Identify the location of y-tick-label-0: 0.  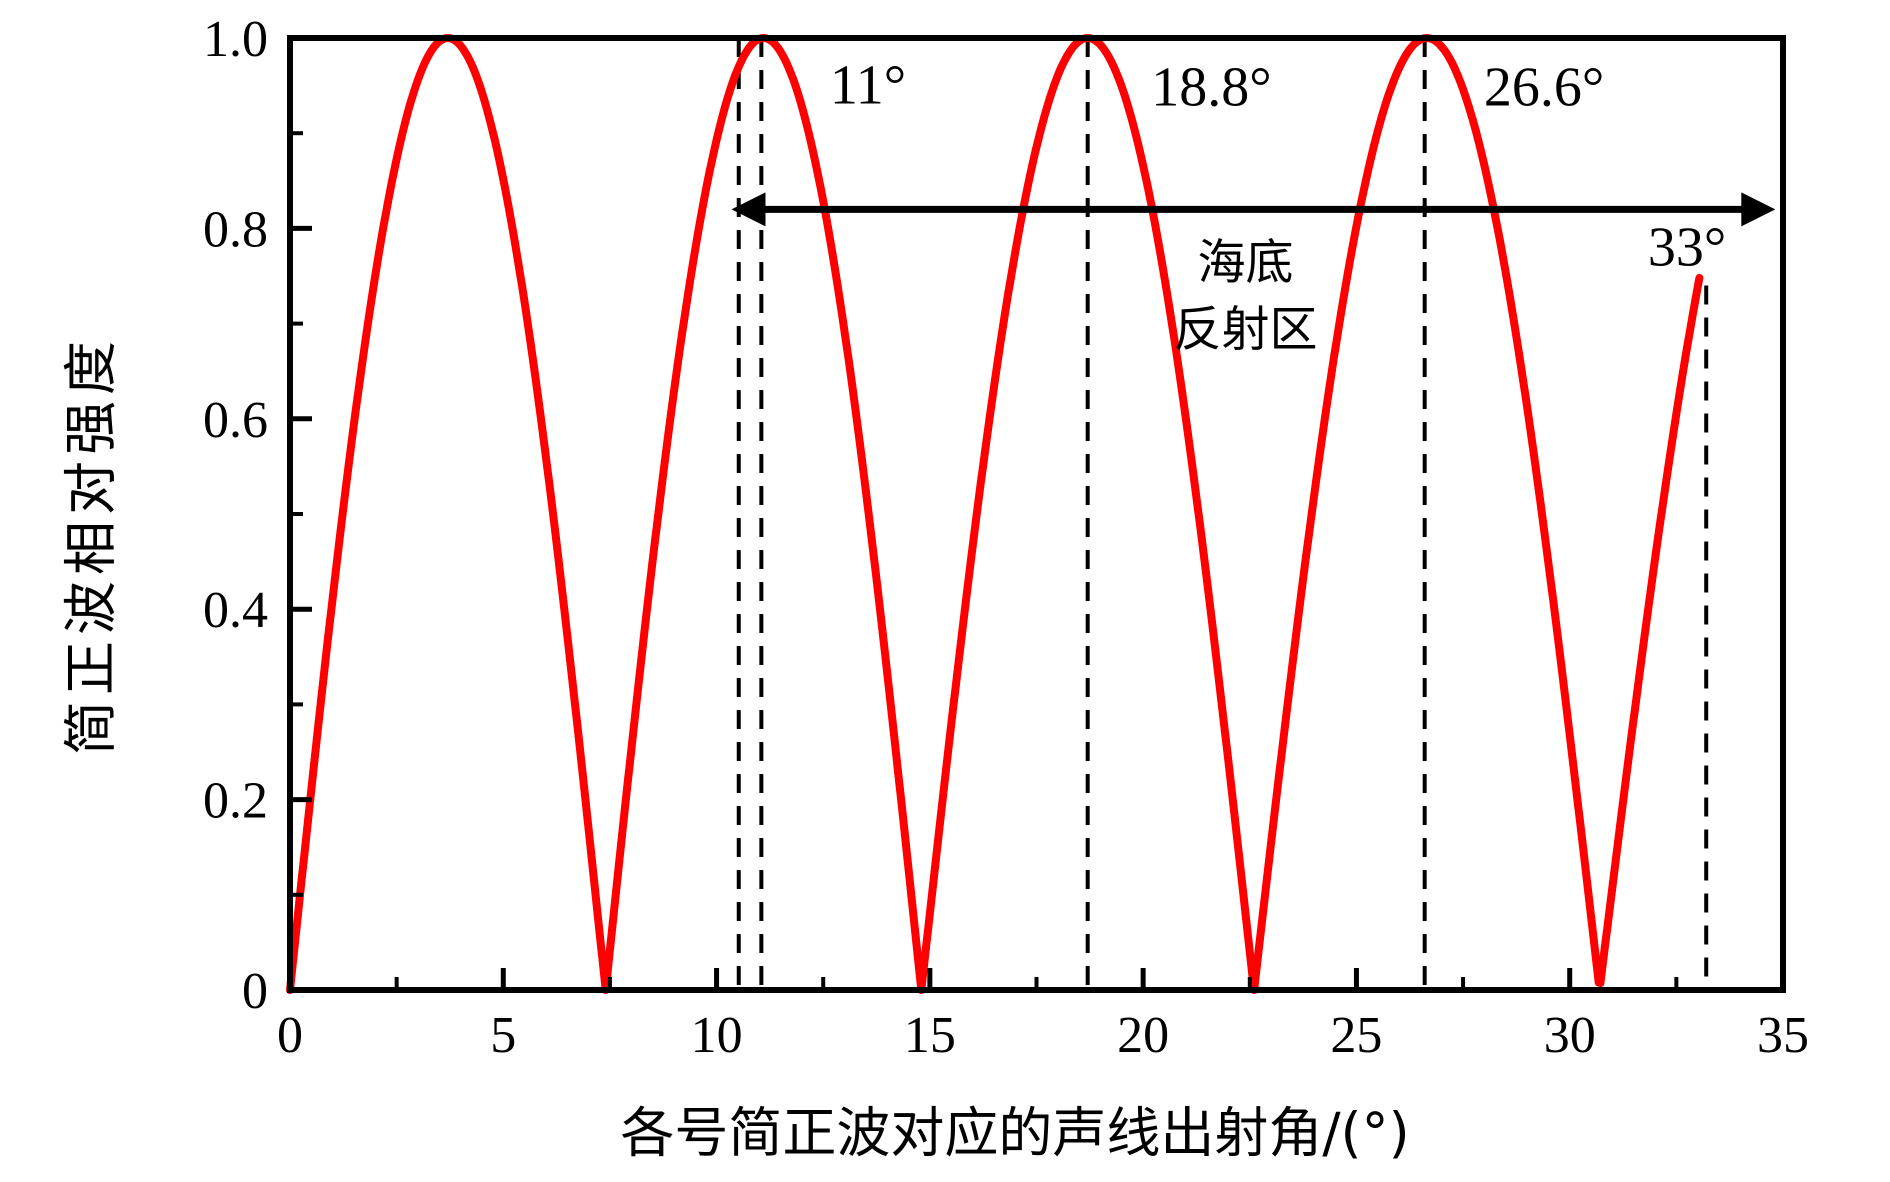
(255, 991).